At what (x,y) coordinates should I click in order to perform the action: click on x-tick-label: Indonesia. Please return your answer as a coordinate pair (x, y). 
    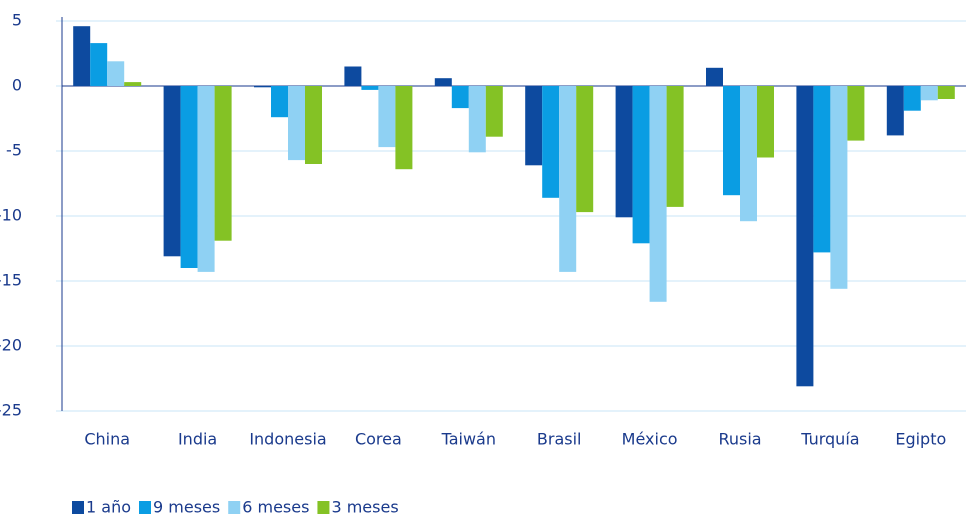
    Looking at the image, I should click on (287, 439).